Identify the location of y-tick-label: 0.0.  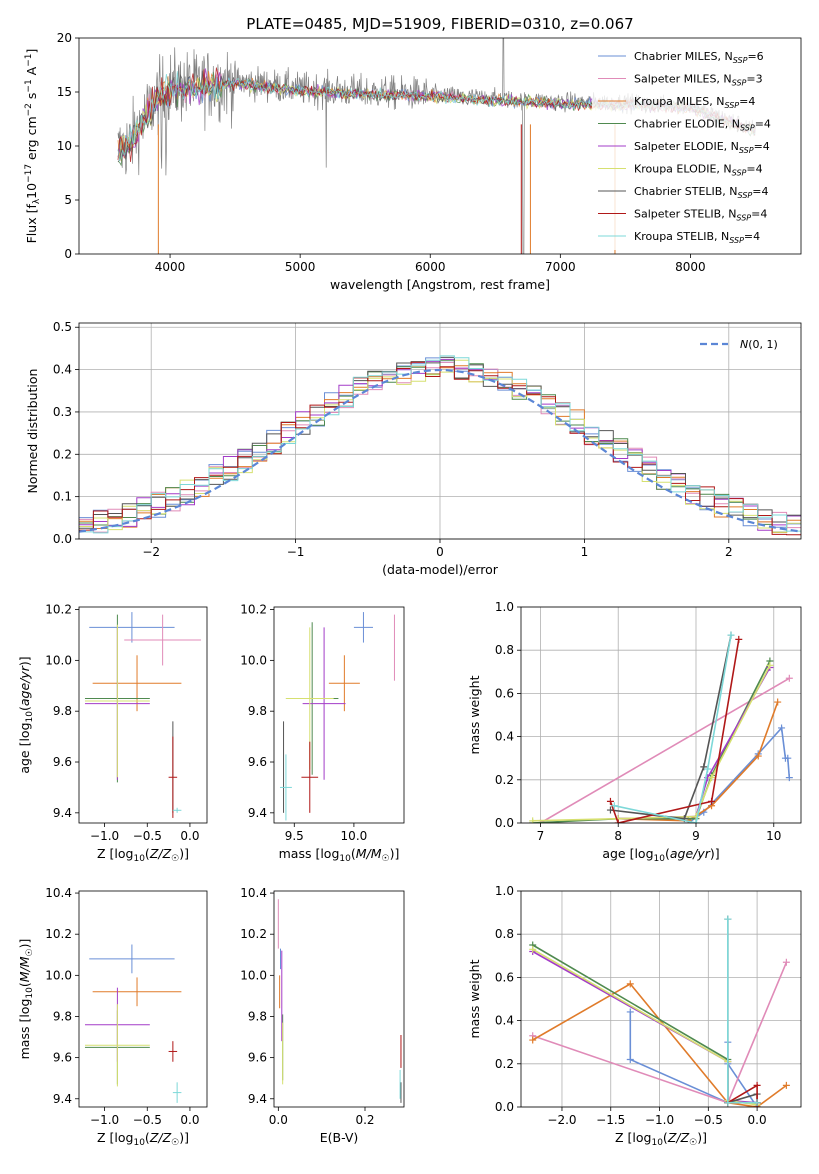
(62, 539).